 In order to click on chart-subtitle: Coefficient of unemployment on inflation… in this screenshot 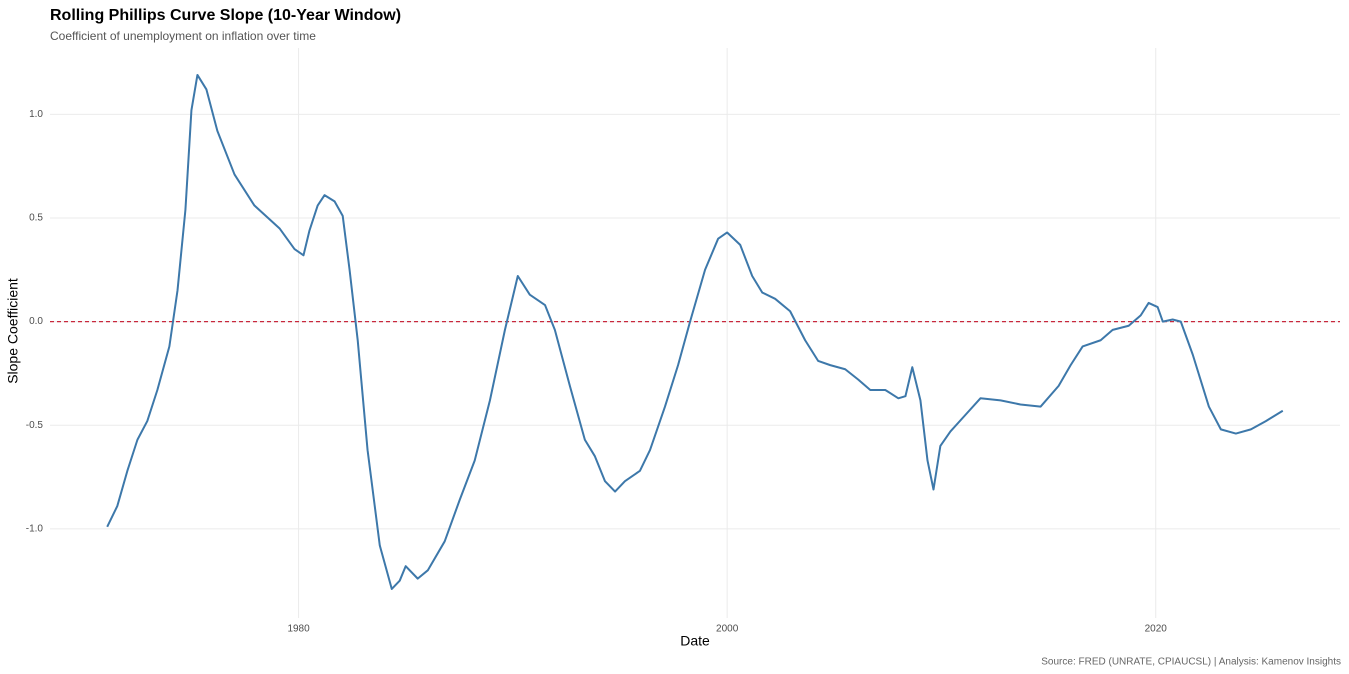, I will do `click(183, 36)`.